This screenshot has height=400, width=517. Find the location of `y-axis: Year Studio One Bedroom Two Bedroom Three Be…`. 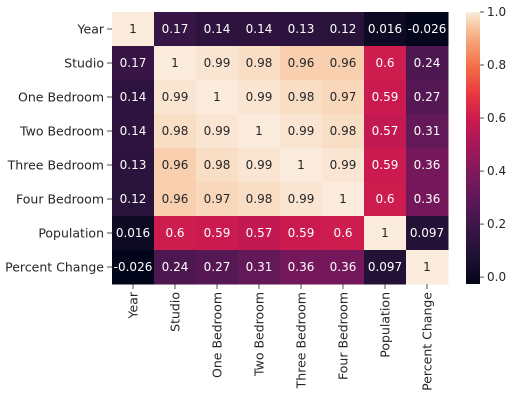

y-axis: Year Studio One Bedroom Two Bedroom Three Be… is located at coordinates (58, 148).